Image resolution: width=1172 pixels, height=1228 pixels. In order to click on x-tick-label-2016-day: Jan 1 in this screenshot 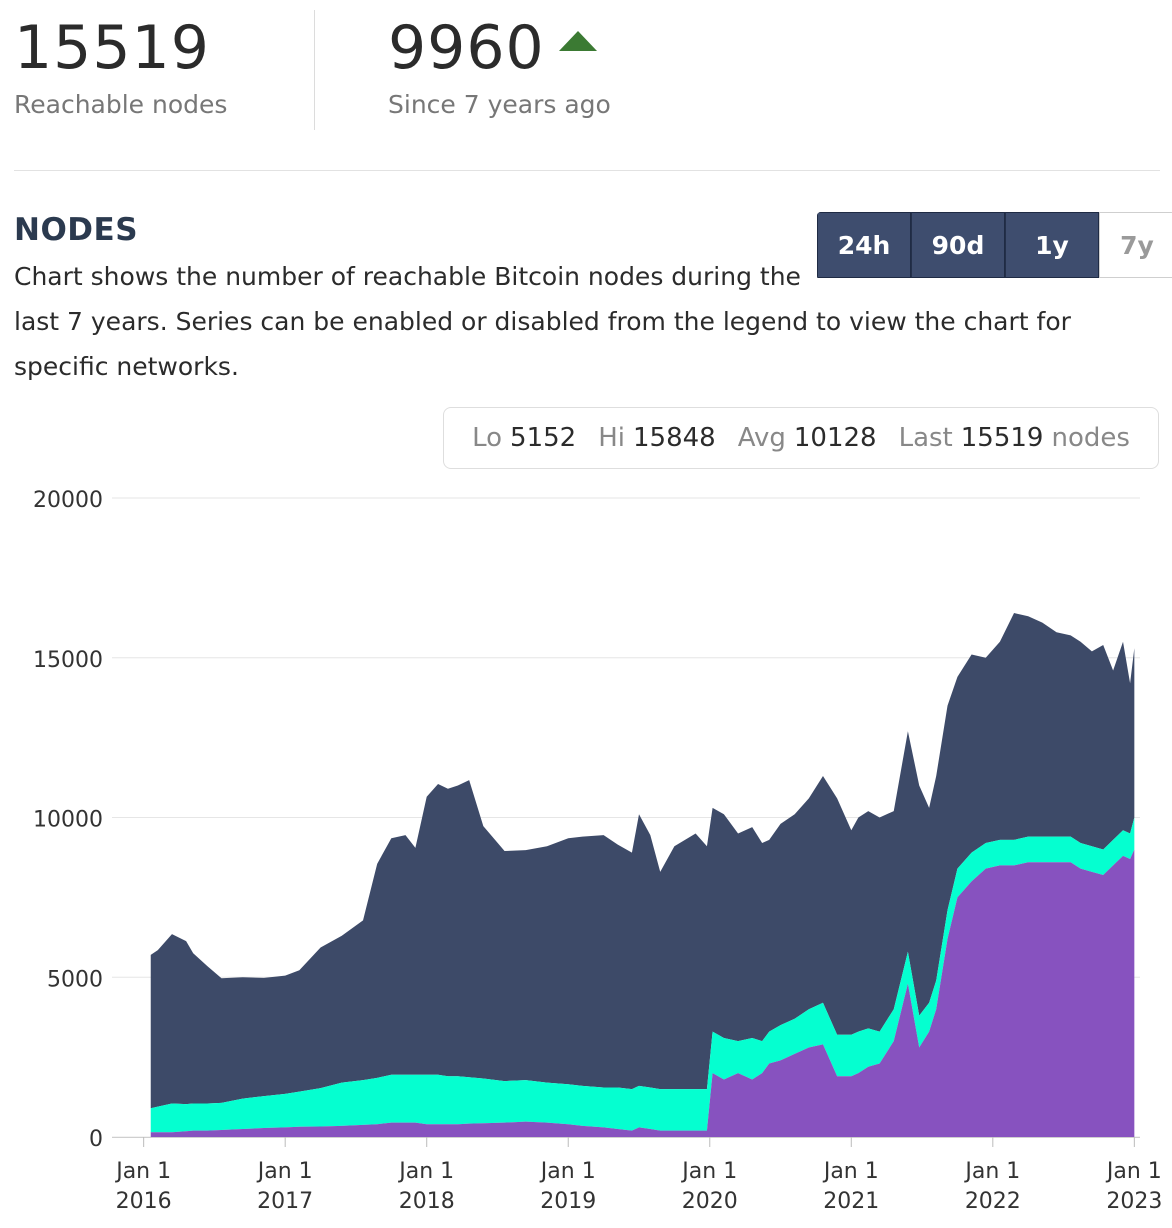, I will do `click(142, 1171)`.